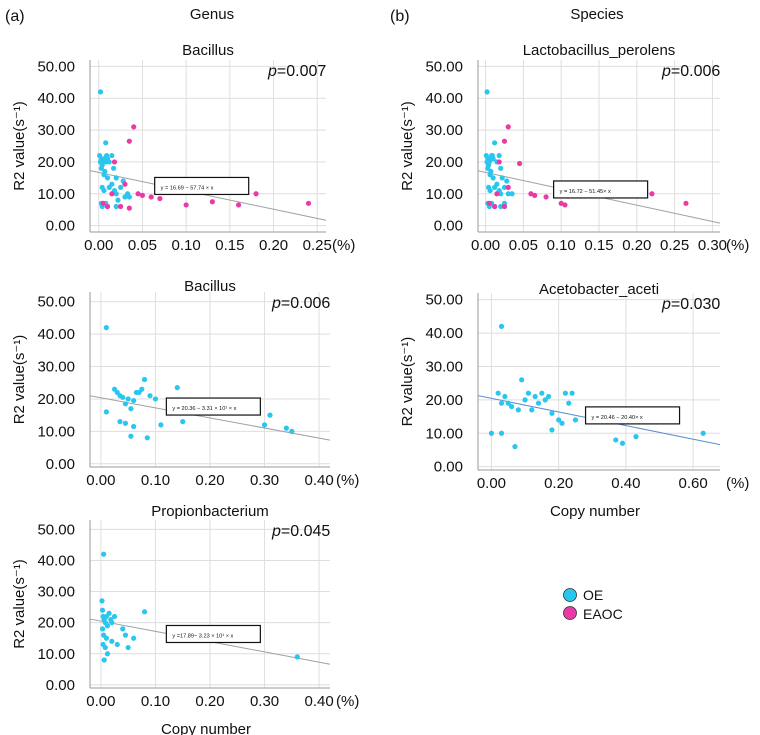 The width and height of the screenshot is (760, 735). I want to click on y-tick-label: 50.00, so click(56, 302).